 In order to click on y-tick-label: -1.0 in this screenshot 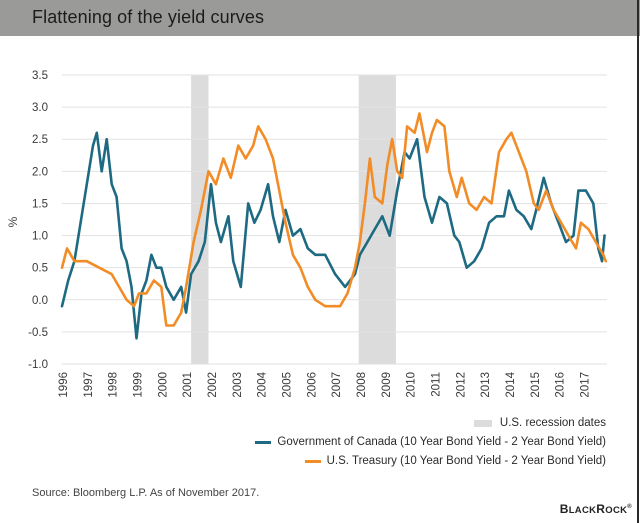, I will do `click(38, 365)`.